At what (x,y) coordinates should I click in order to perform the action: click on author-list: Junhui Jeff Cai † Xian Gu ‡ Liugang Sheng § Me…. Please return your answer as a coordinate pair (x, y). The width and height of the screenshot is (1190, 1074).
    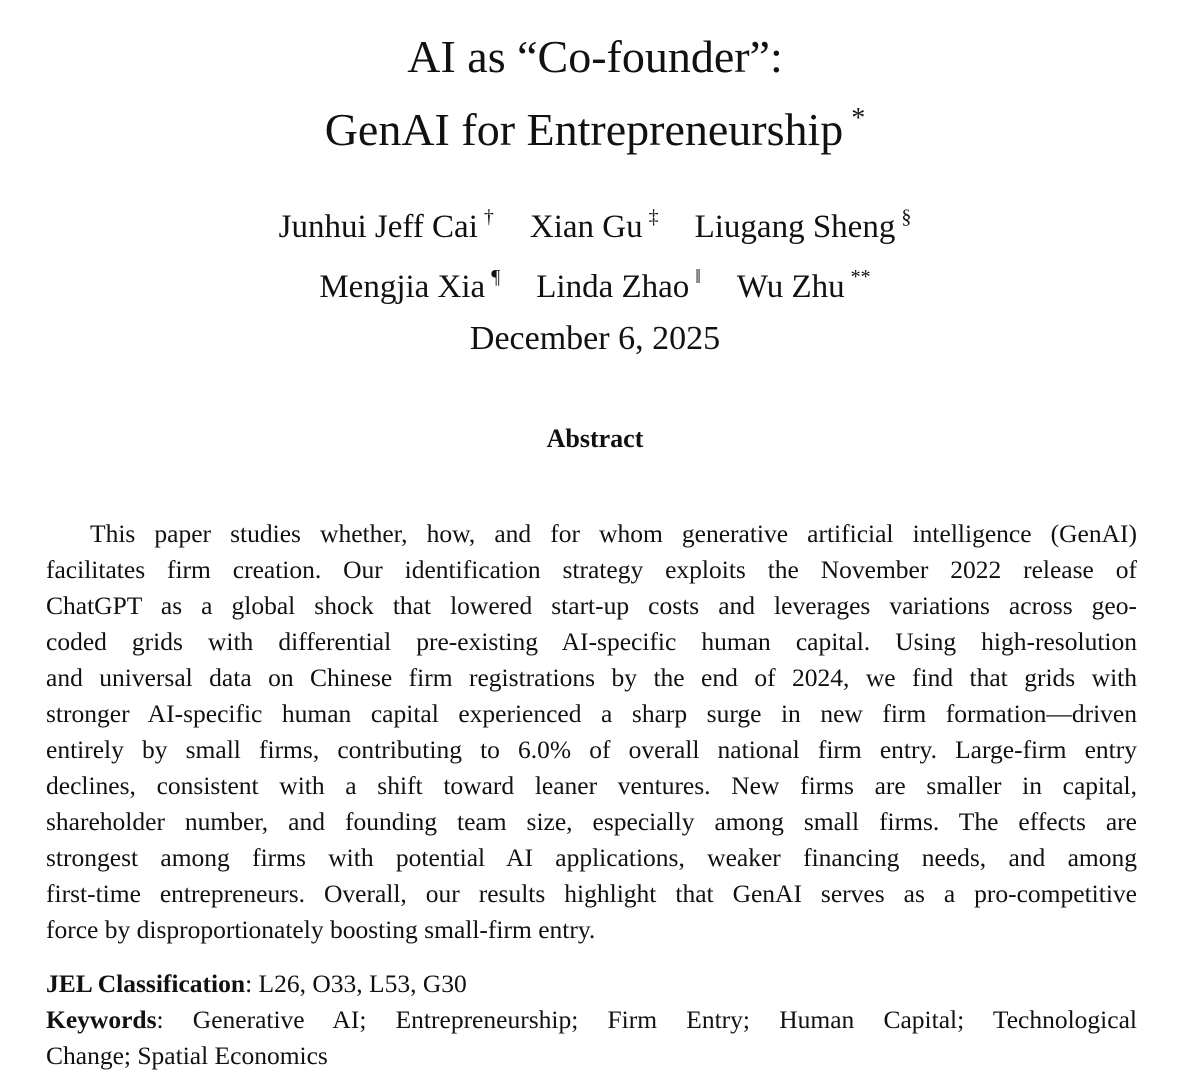
    Looking at the image, I should click on (595, 252).